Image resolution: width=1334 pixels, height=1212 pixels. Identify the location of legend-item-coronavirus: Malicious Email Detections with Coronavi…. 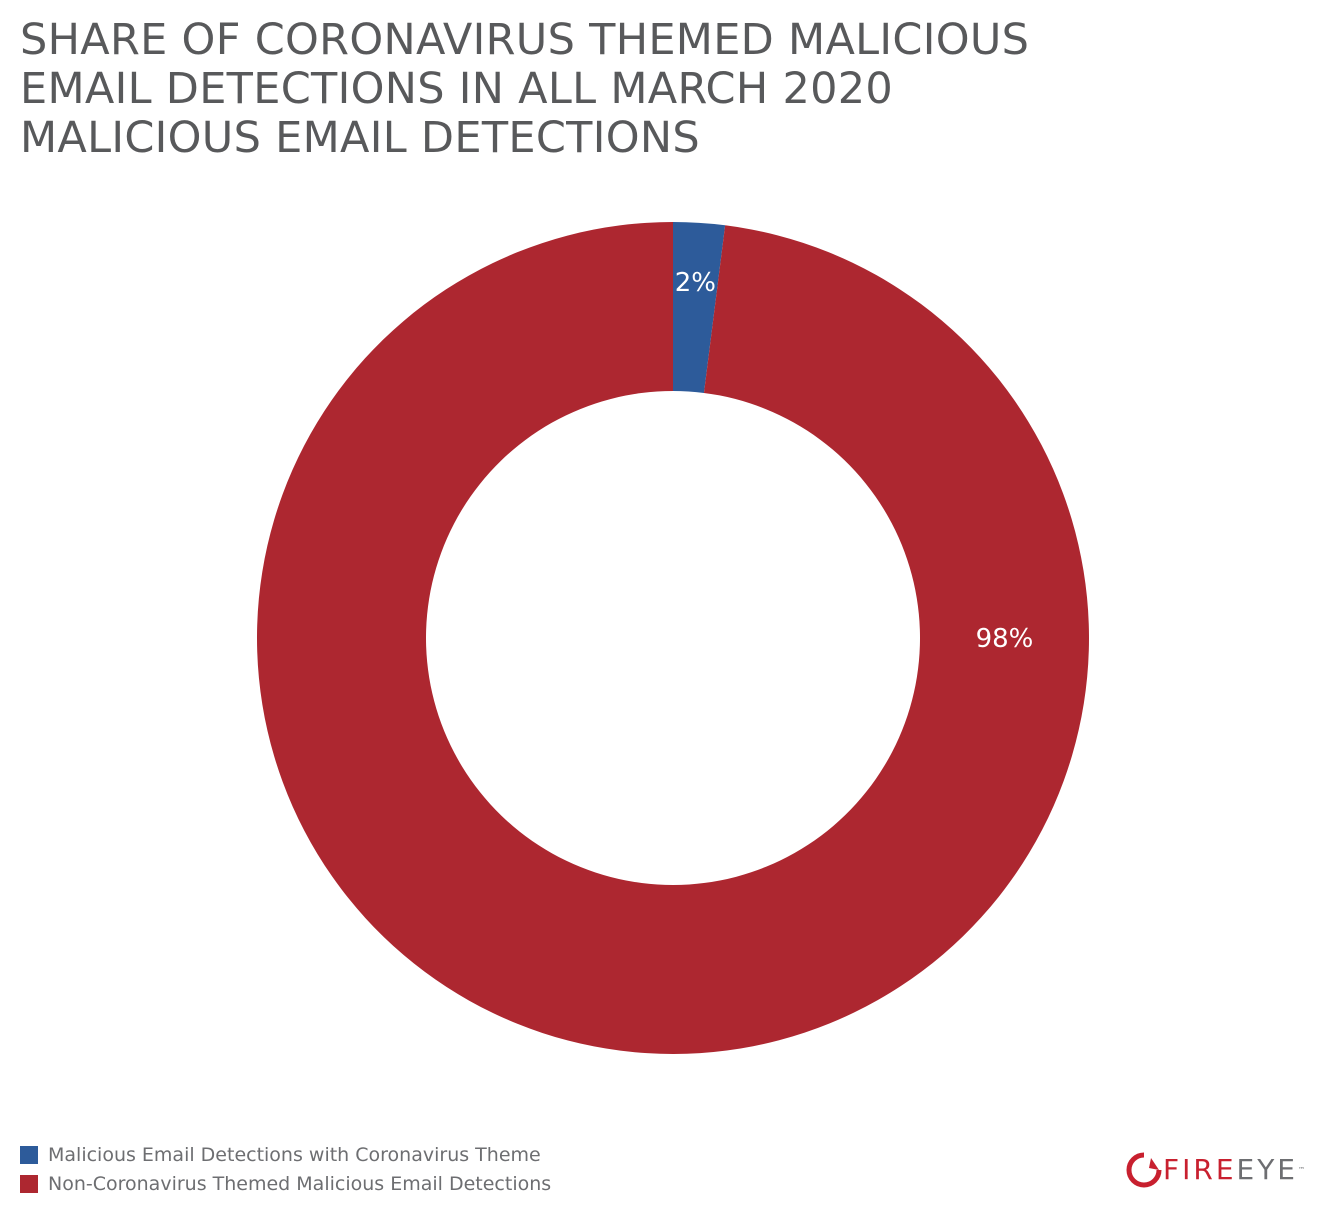
(285, 1154).